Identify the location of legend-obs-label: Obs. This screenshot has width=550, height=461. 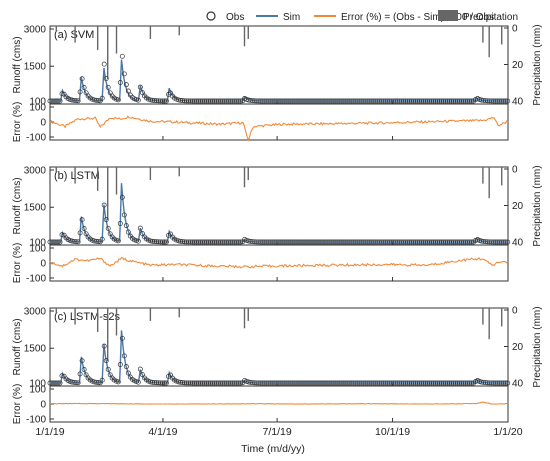
(235, 17).